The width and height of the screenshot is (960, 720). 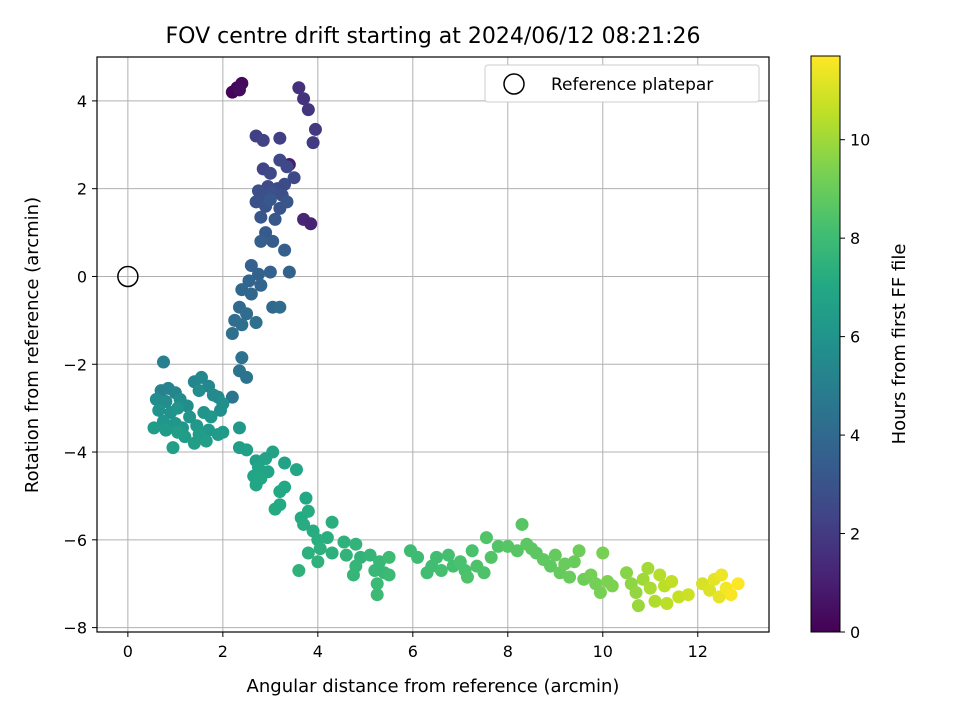 I want to click on y-axis-ticks: −8 −6 −4 −2 0 2 4, so click(x=80, y=365).